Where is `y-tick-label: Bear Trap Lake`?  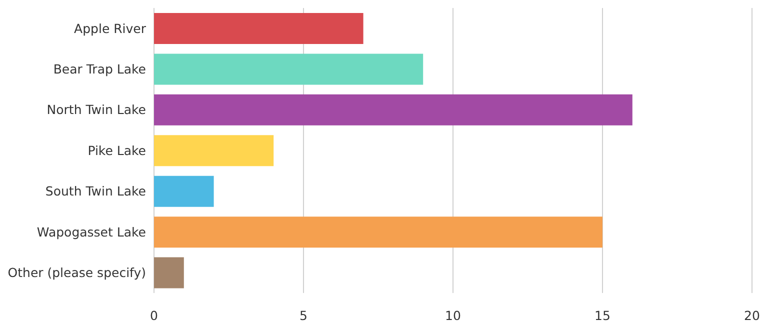 y-tick-label: Bear Trap Lake is located at coordinates (99, 69).